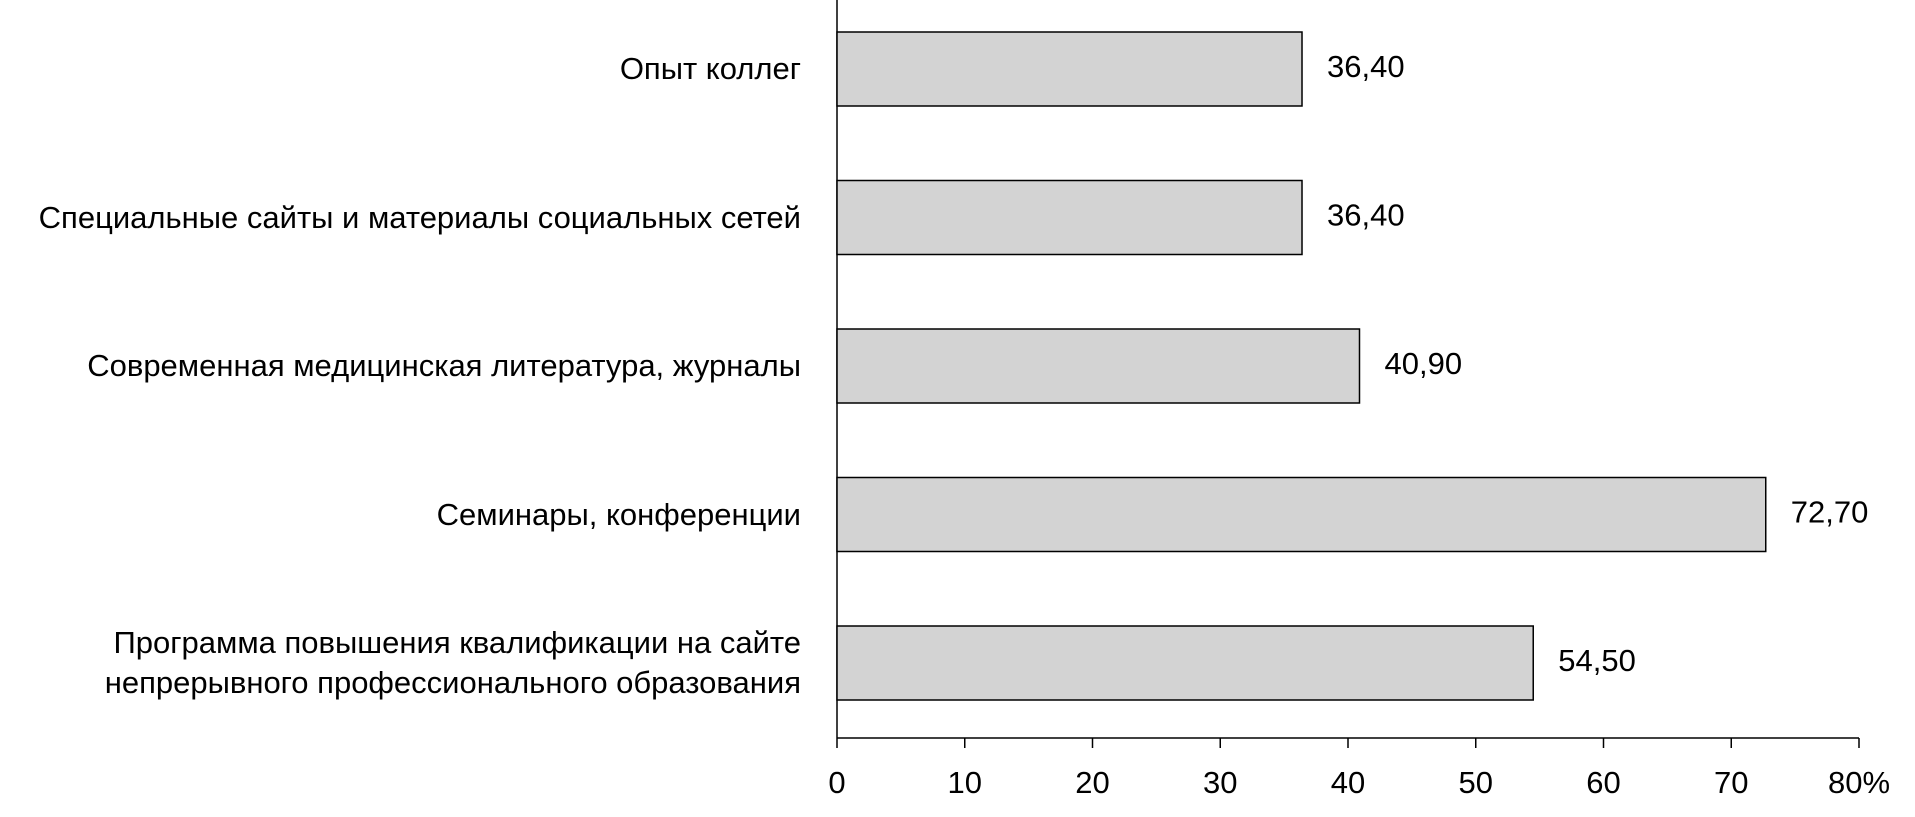 This screenshot has width=1915, height=817. I want to click on x-tick-label: 20, so click(1092, 782).